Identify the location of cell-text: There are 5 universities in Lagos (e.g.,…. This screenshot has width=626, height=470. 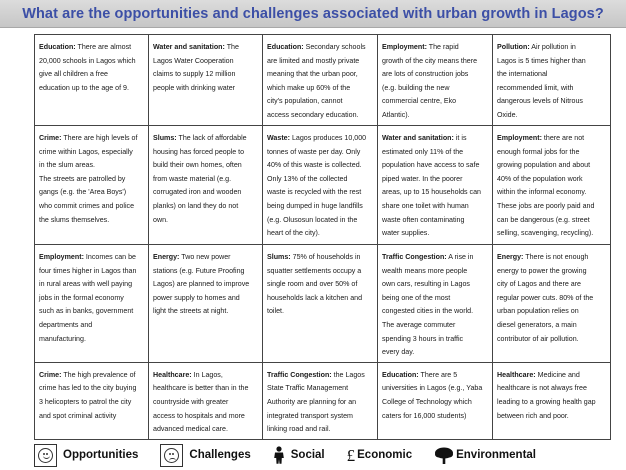
(432, 395).